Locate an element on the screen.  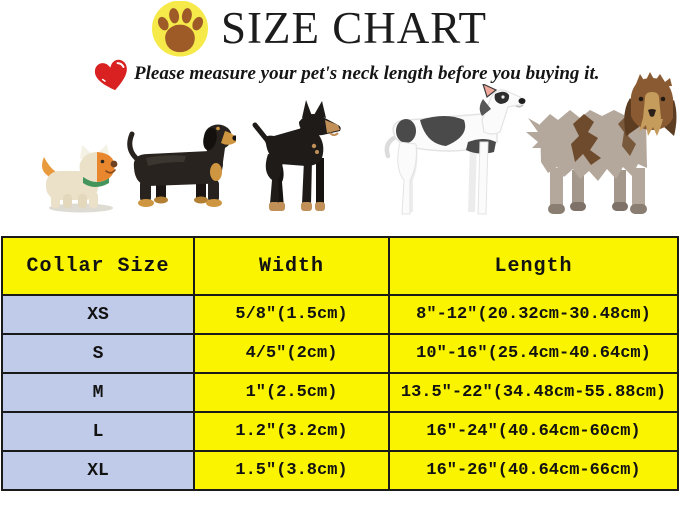
cell-length-m: 13.5"-22"(34.48cm-55.88cm) is located at coordinates (533, 392).